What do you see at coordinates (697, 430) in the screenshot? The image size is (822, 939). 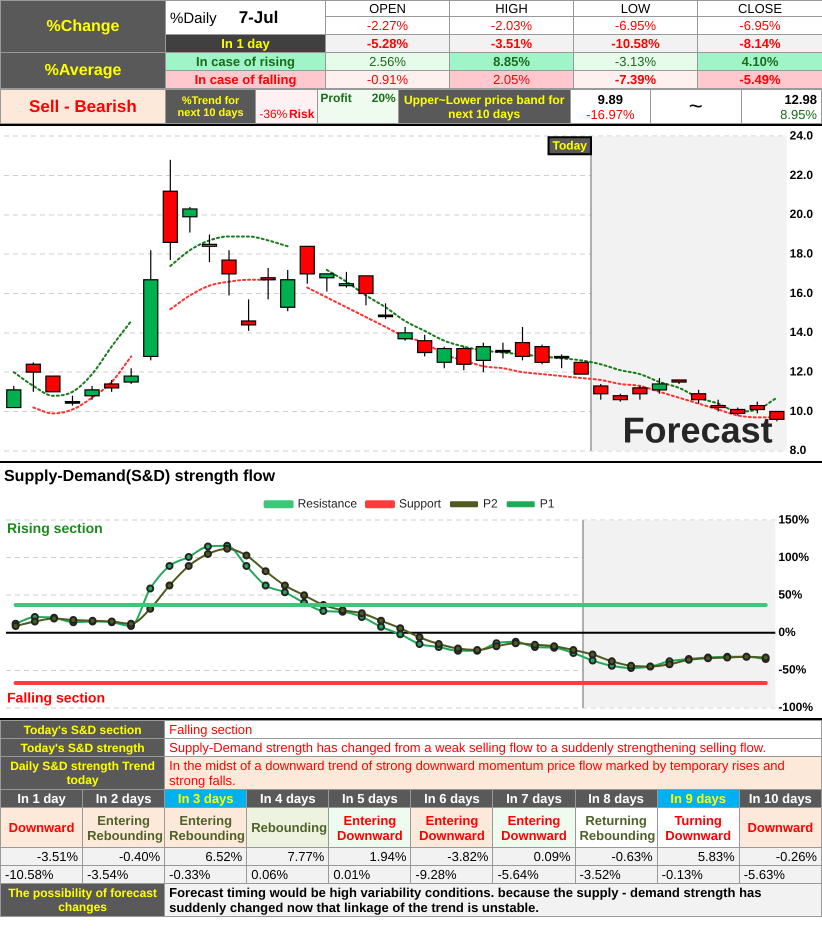 I see `annotation: Forecast` at bounding box center [697, 430].